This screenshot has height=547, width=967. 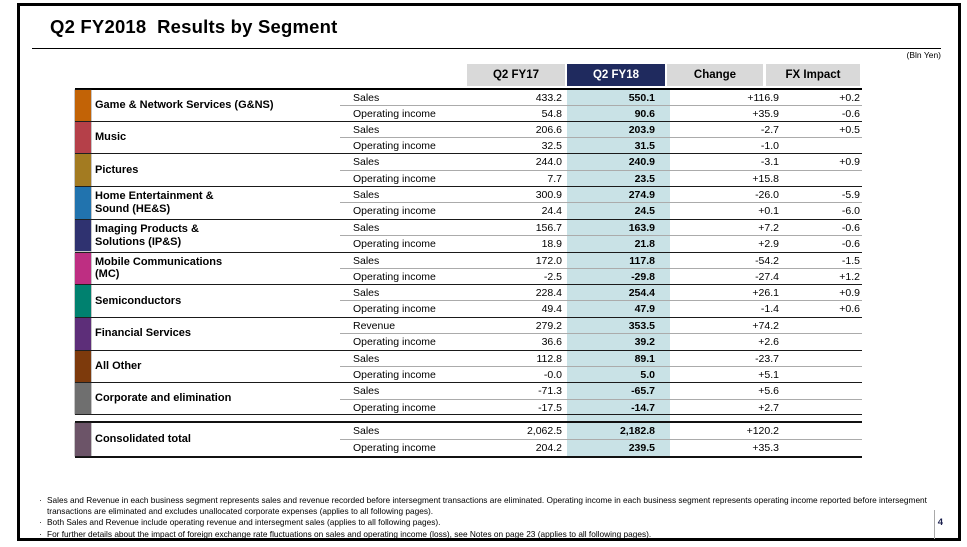 I want to click on cell-change: +15.8, so click(x=765, y=178).